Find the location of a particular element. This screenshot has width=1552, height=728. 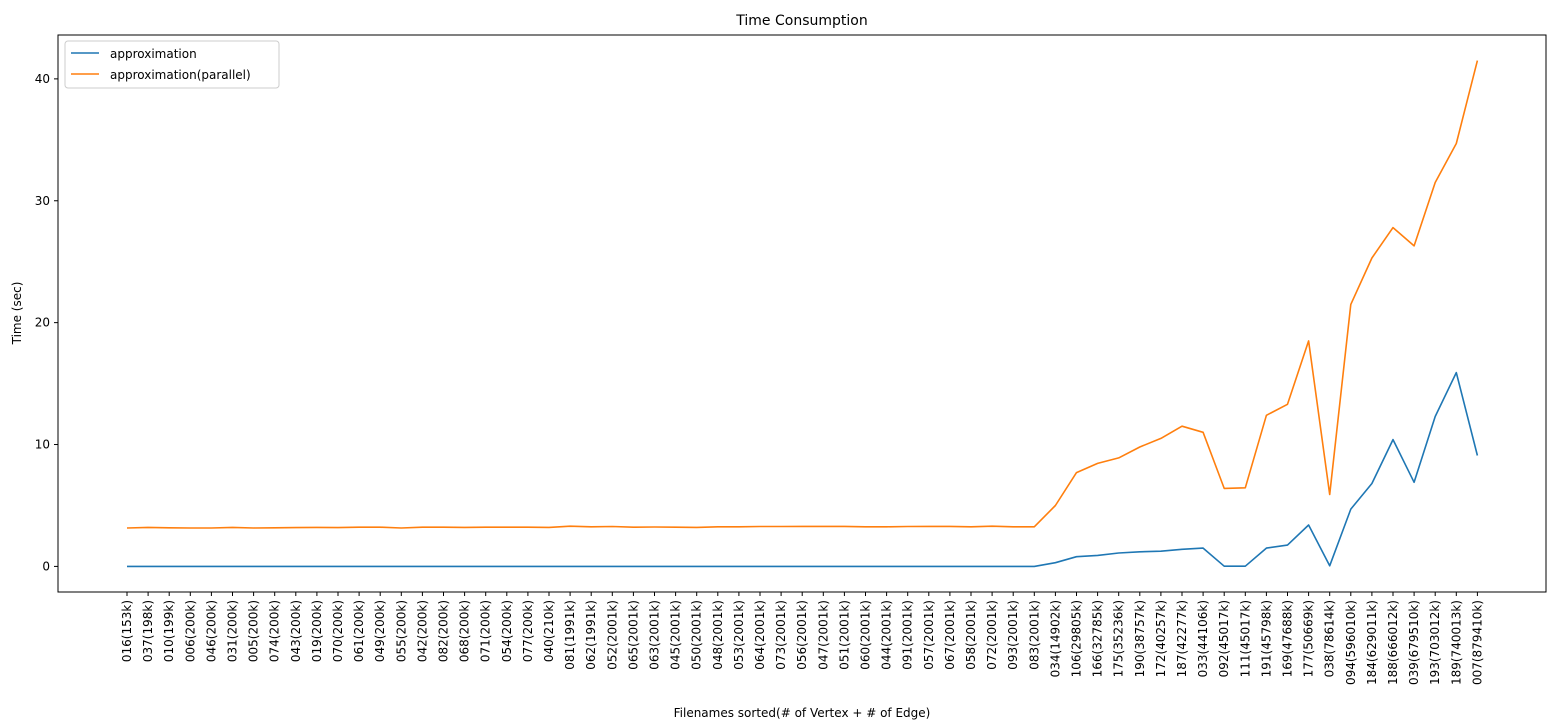

y-axis: 0 10 20 30 40 is located at coordinates (46, 322).